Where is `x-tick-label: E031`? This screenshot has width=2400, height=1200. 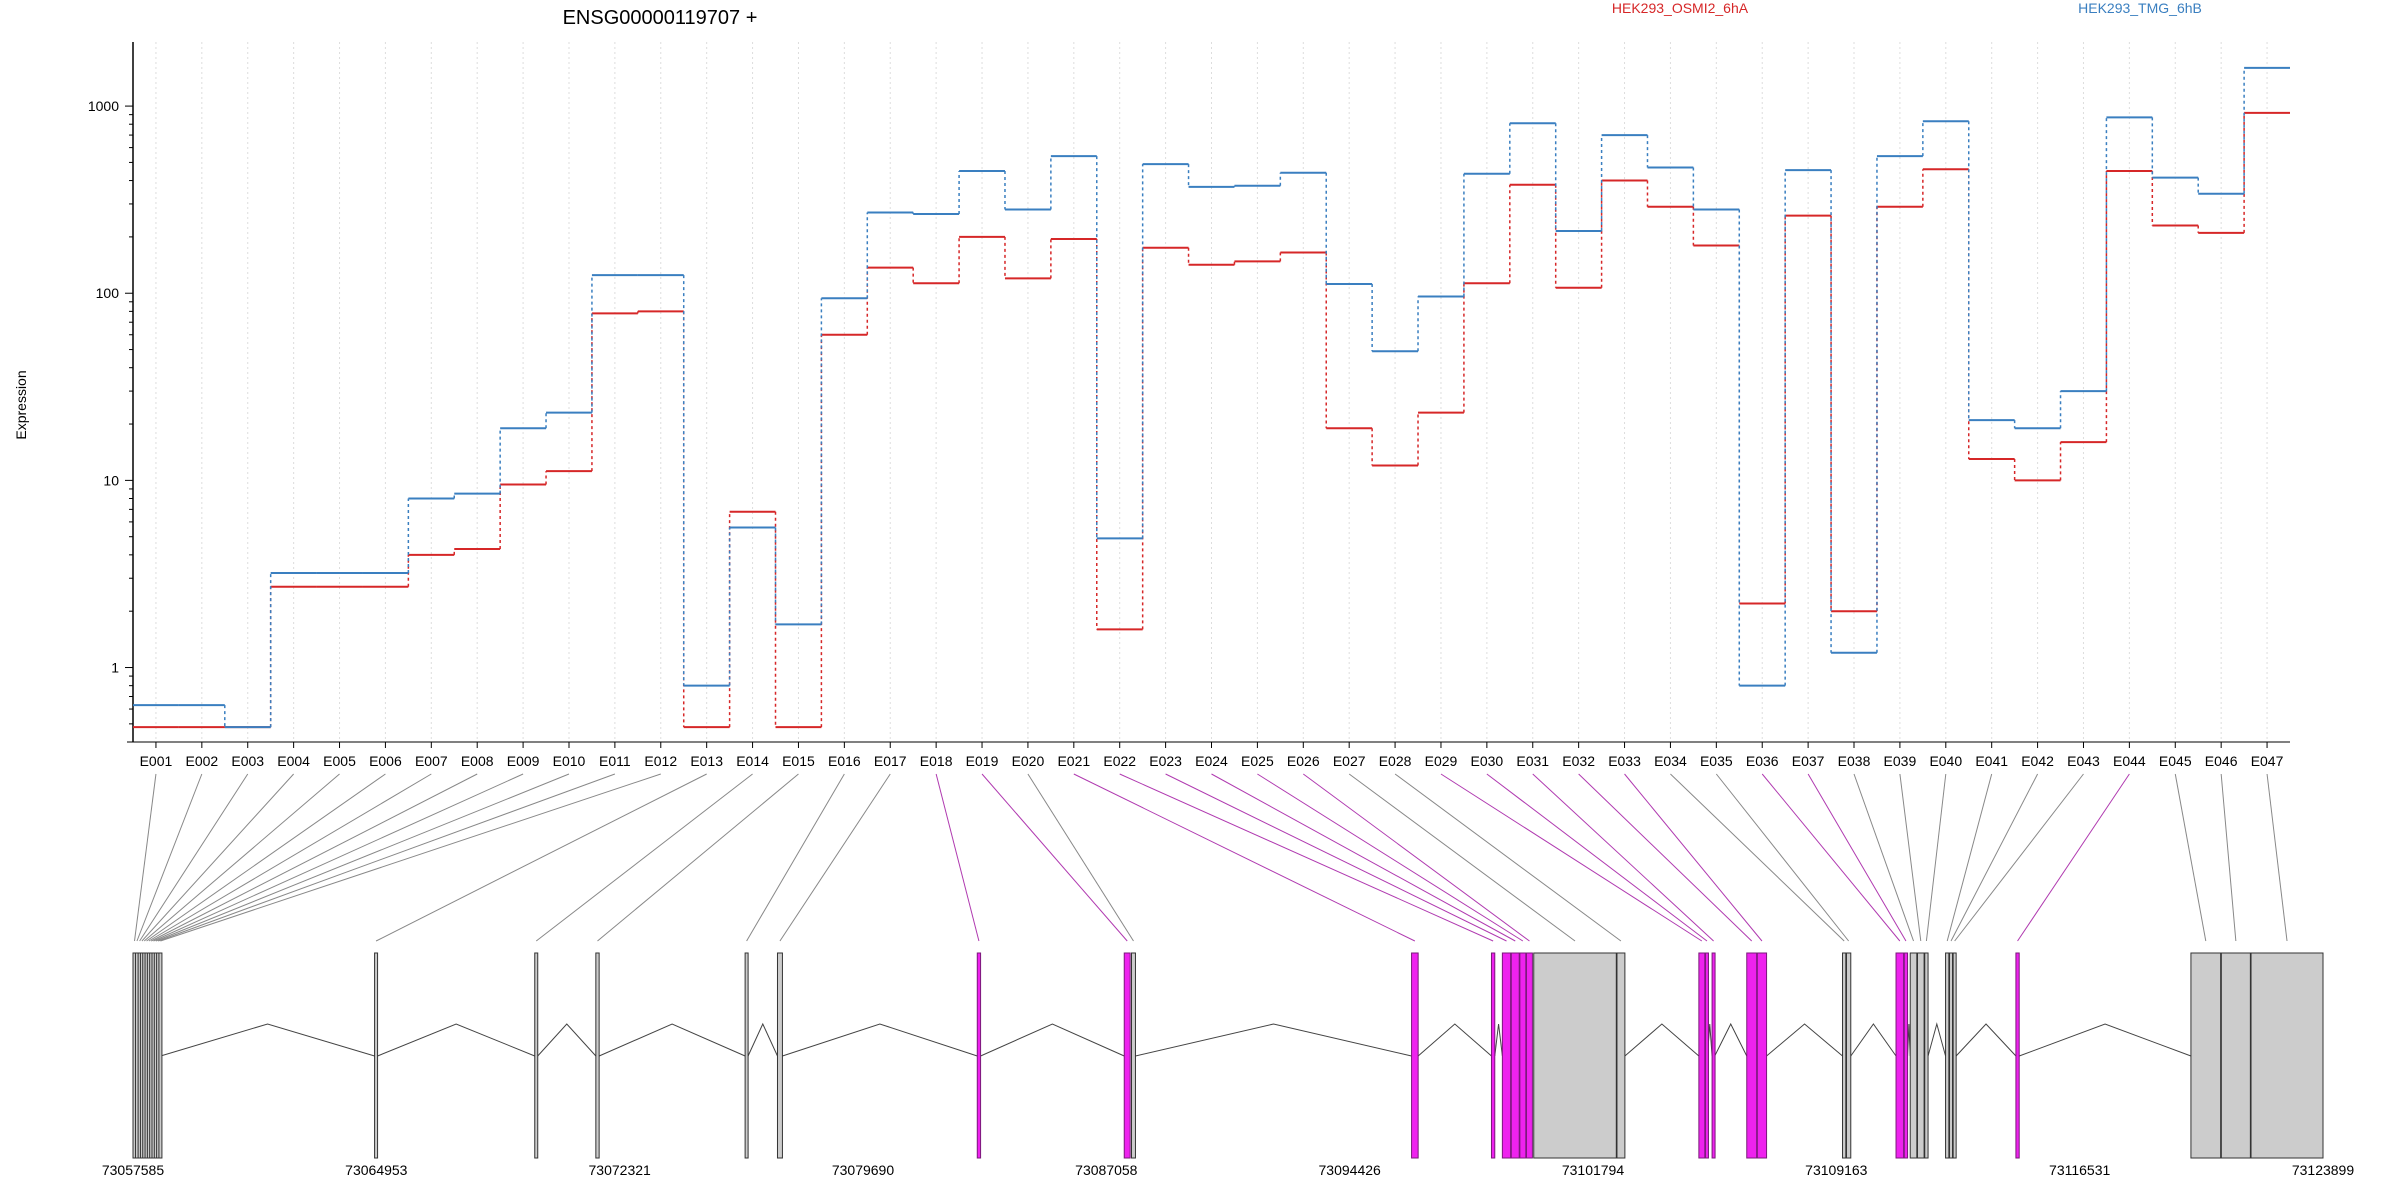
x-tick-label: E031 is located at coordinates (1532, 761).